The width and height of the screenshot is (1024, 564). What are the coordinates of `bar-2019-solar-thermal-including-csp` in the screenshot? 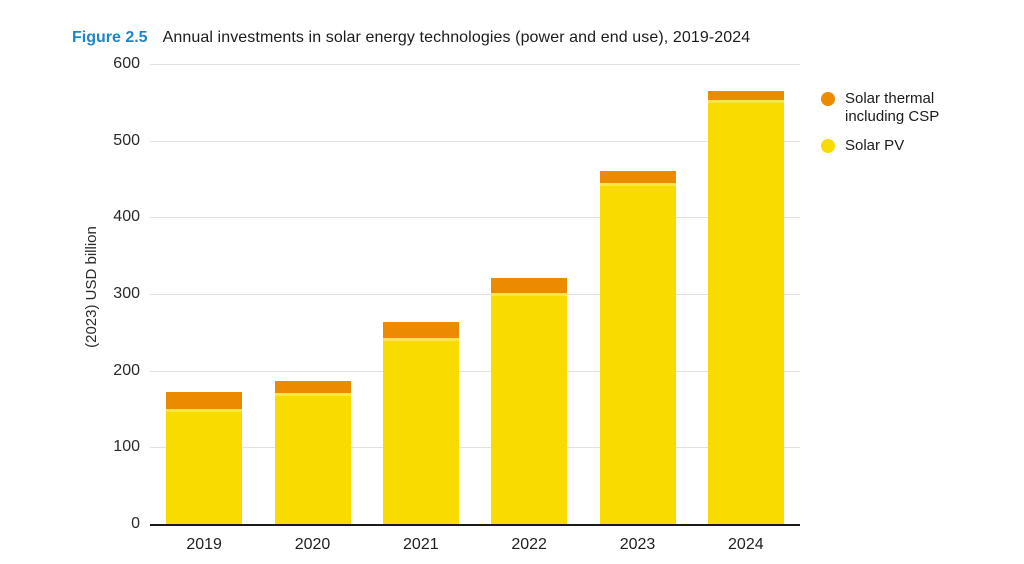 It's located at (204, 400).